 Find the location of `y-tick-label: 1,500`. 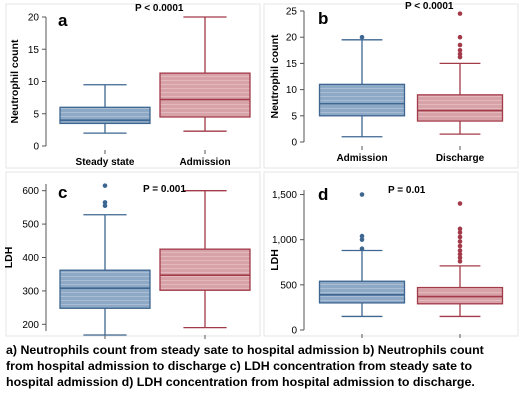

y-tick-label: 1,500 is located at coordinates (284, 195).